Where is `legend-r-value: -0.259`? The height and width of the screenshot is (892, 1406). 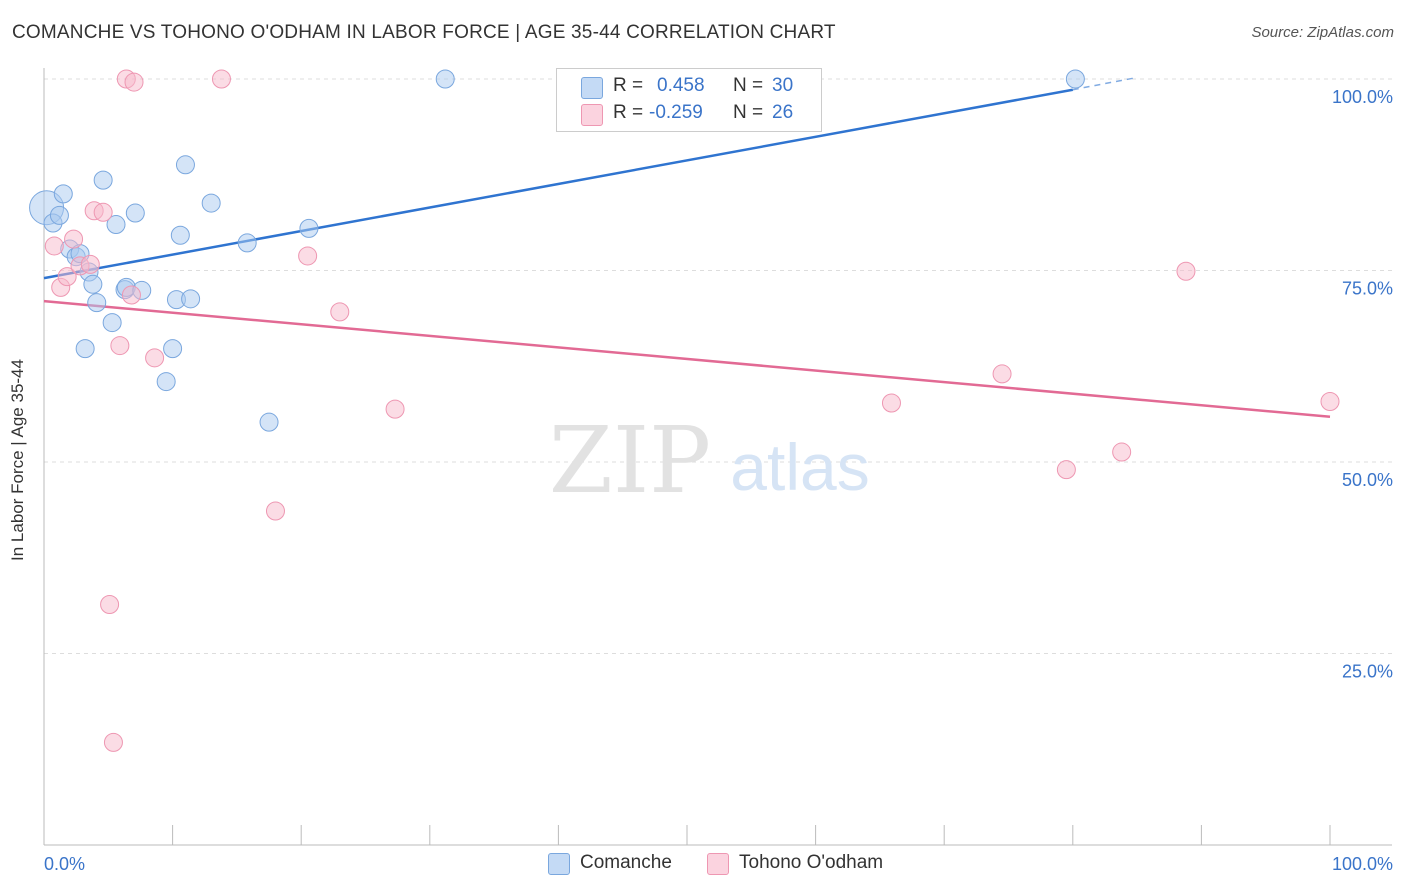
legend-r-value: -0.259 is located at coordinates (676, 112).